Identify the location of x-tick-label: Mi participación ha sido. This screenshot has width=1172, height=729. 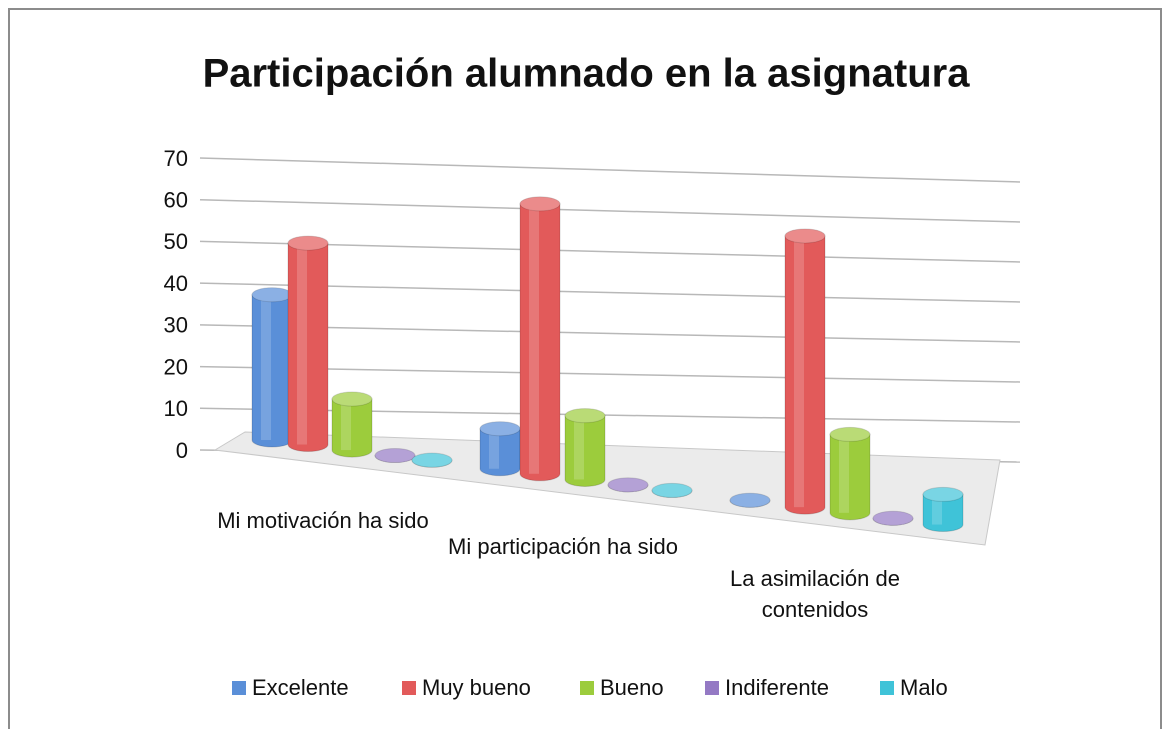
(563, 546).